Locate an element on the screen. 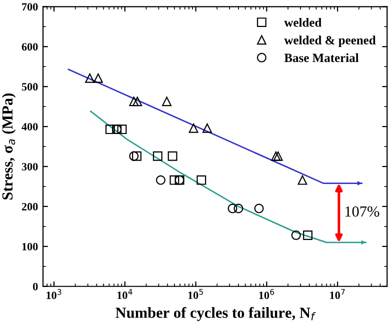 Image resolution: width=391 pixels, height=333 pixels. legend-label: welded & peened is located at coordinates (330, 41).